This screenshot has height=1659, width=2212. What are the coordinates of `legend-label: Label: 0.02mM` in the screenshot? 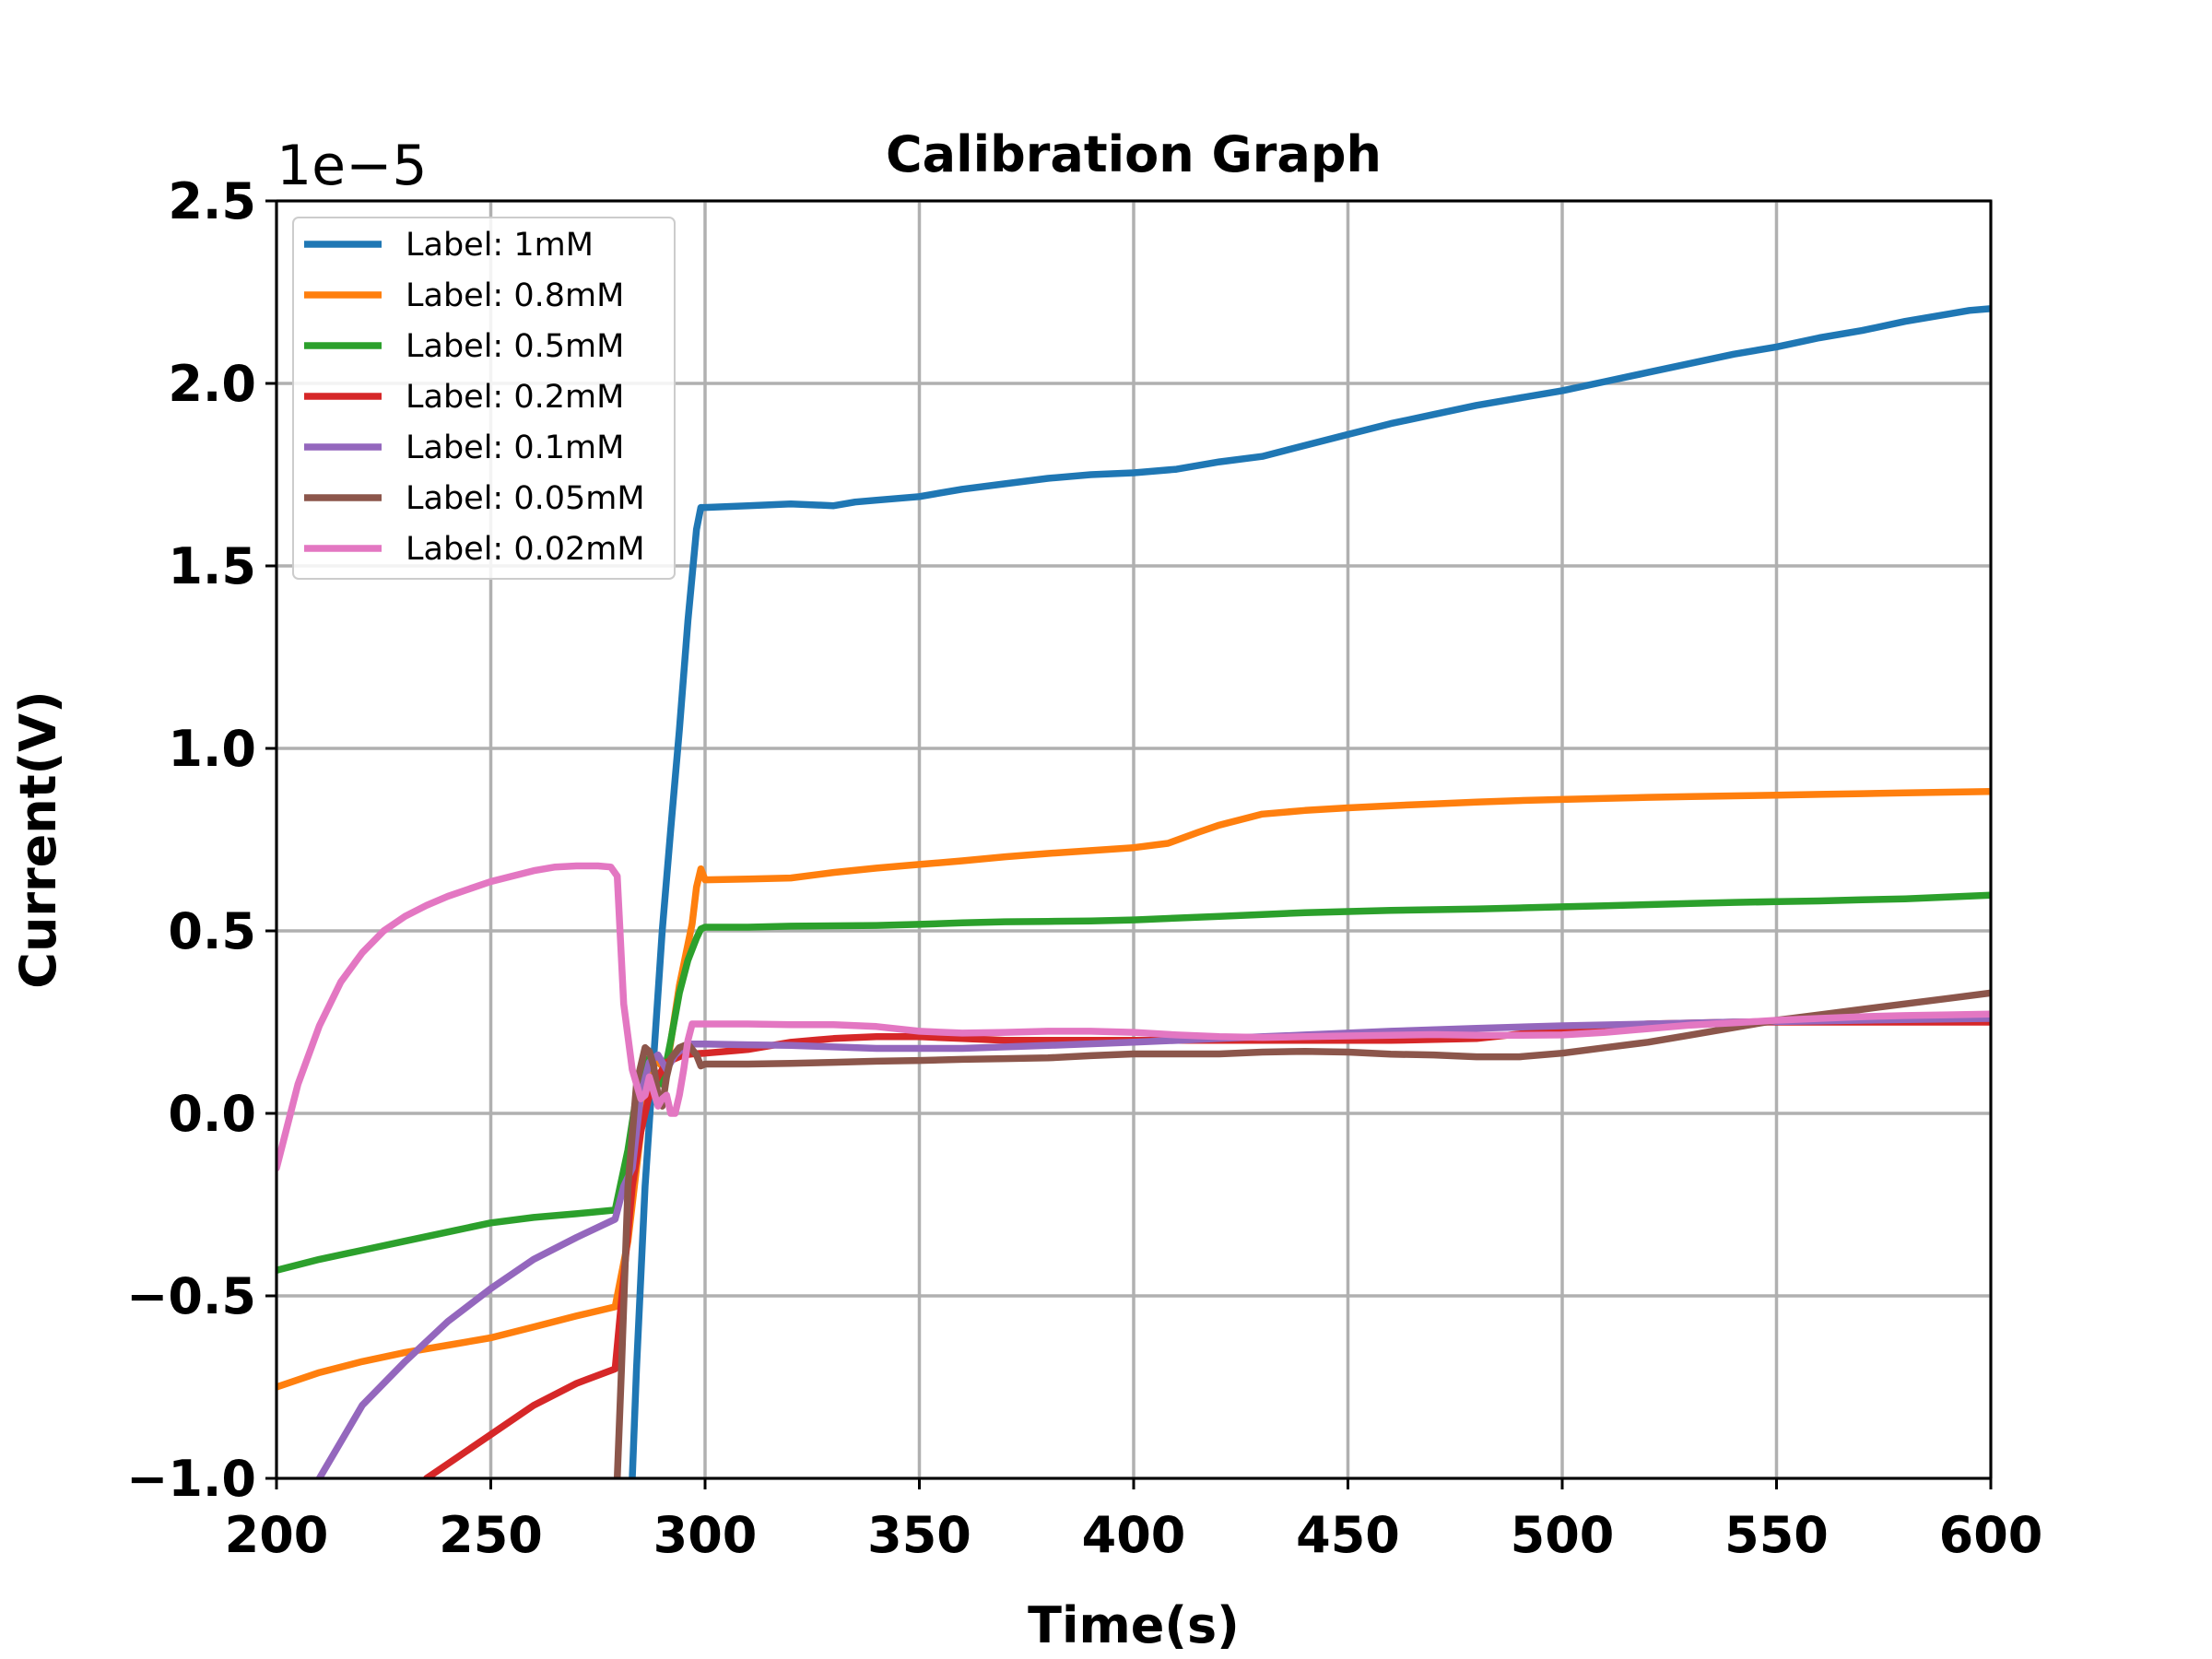 It's located at (525, 549).